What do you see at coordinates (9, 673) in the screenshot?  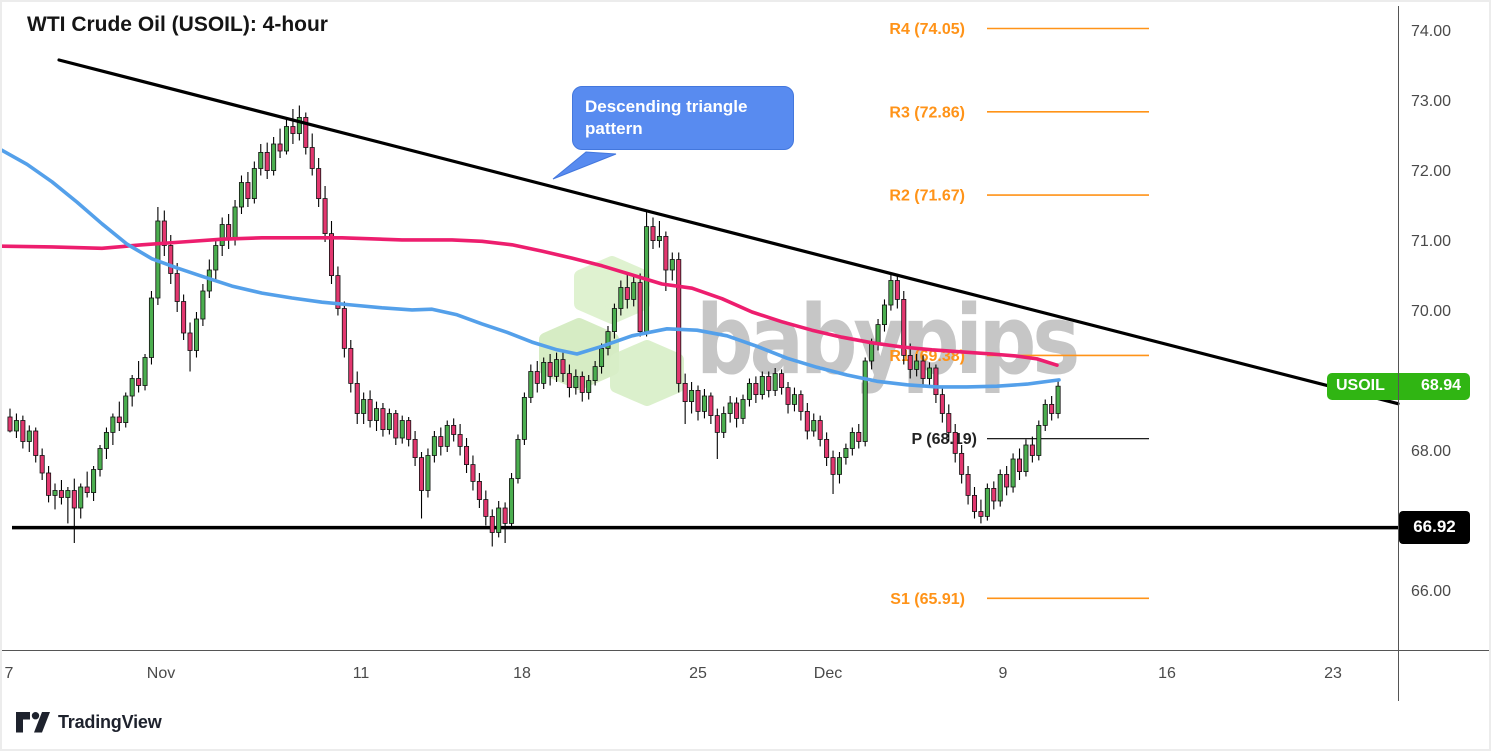 I see `time-tick-label: 7` at bounding box center [9, 673].